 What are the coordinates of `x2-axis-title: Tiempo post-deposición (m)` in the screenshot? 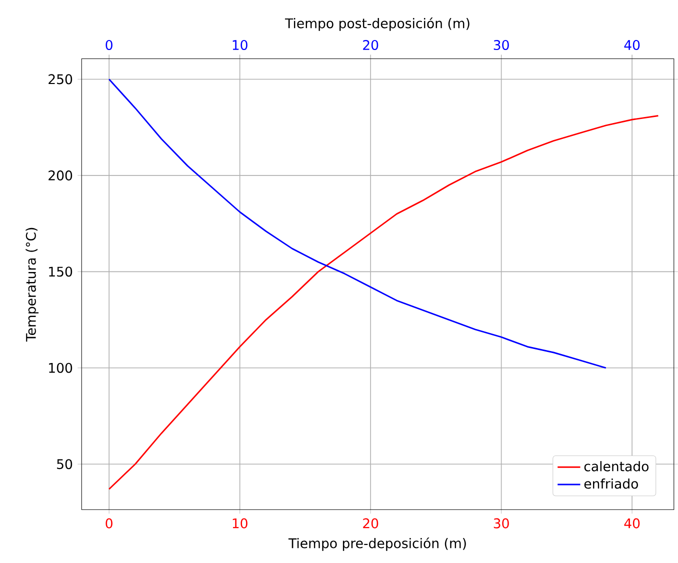 It's located at (377, 24).